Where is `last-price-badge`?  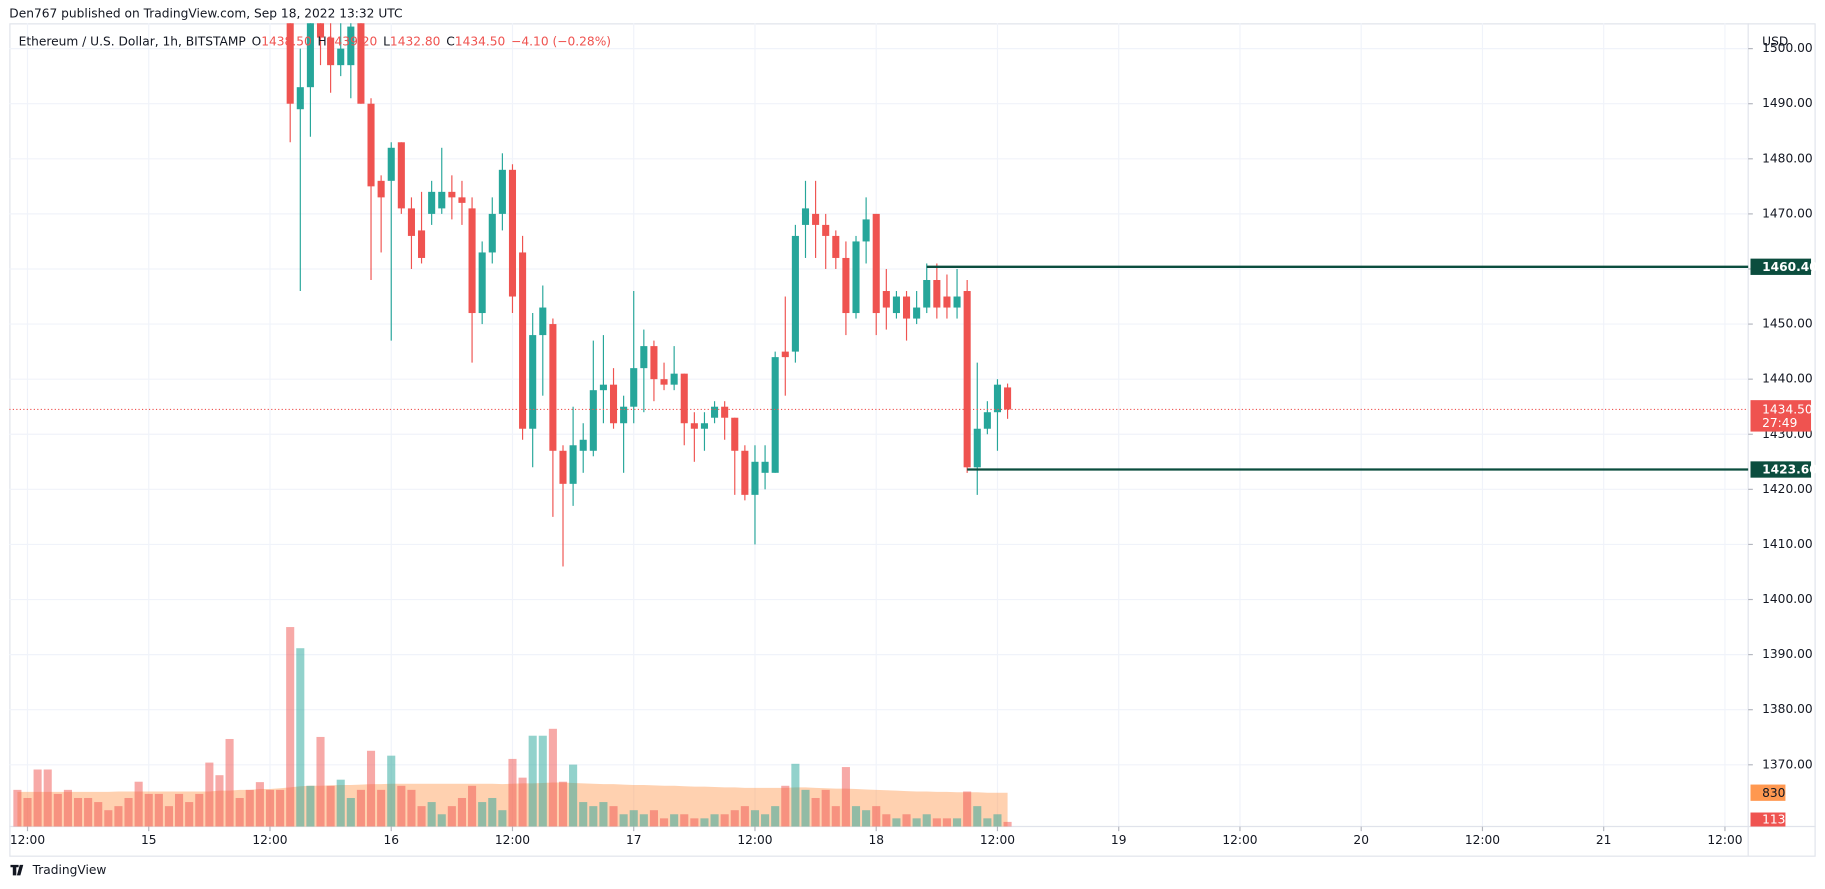 last-price-badge is located at coordinates (1781, 416).